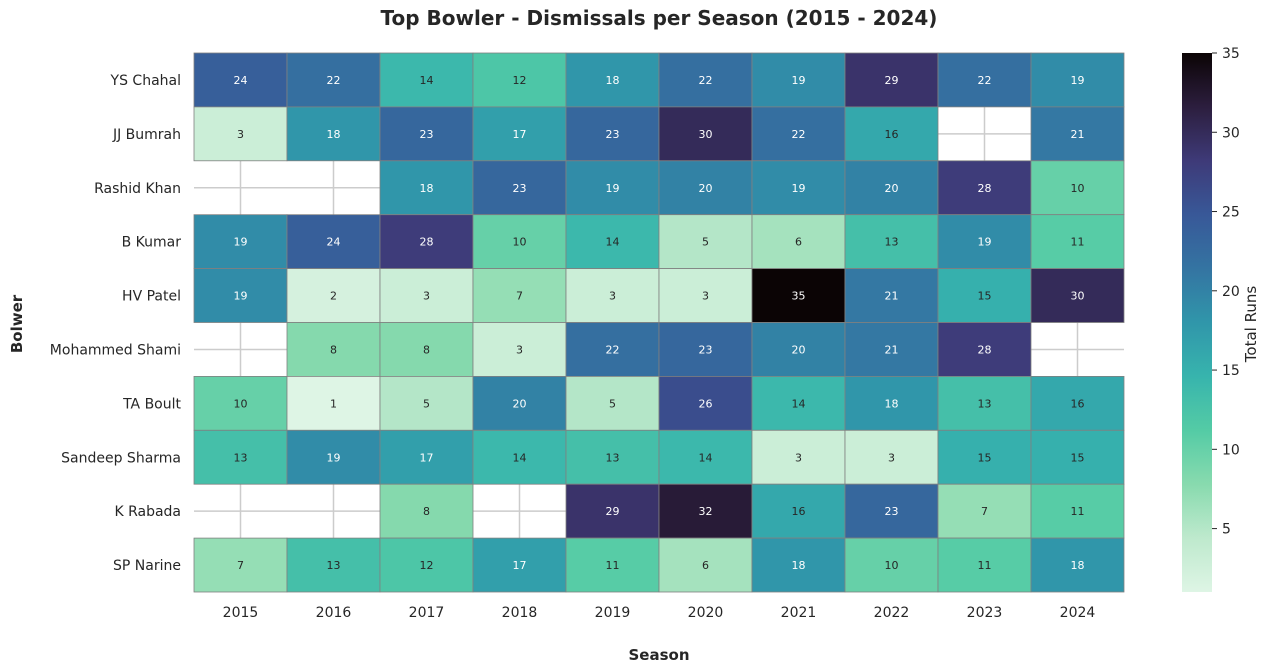 This screenshot has height=672, width=1269. What do you see at coordinates (706, 511) in the screenshot?
I see `cell-value-label: 32` at bounding box center [706, 511].